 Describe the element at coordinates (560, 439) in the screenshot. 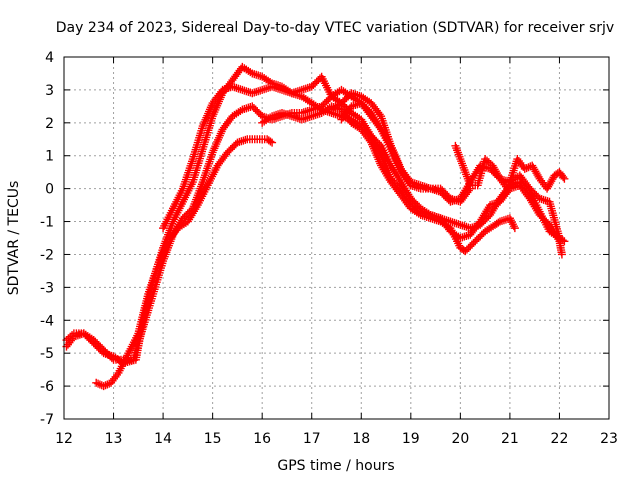

I see `x-tick-label: 22` at that location.